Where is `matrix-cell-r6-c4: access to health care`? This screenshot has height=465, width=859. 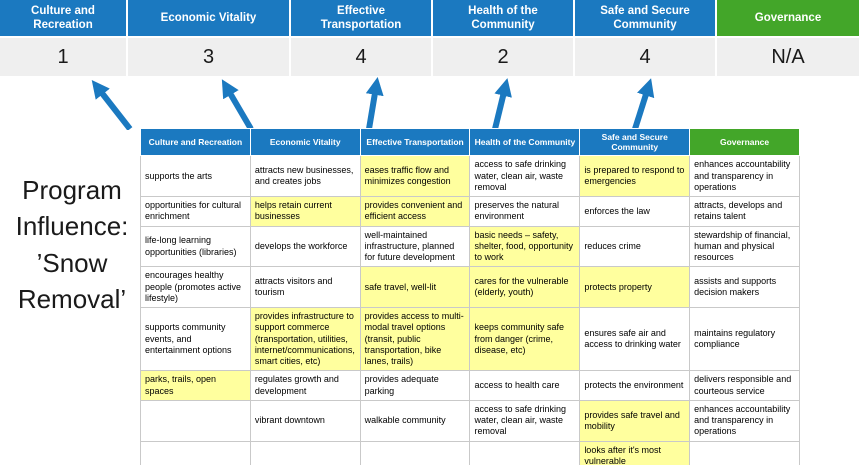
matrix-cell-r6-c4: access to health care is located at coordinates (525, 385).